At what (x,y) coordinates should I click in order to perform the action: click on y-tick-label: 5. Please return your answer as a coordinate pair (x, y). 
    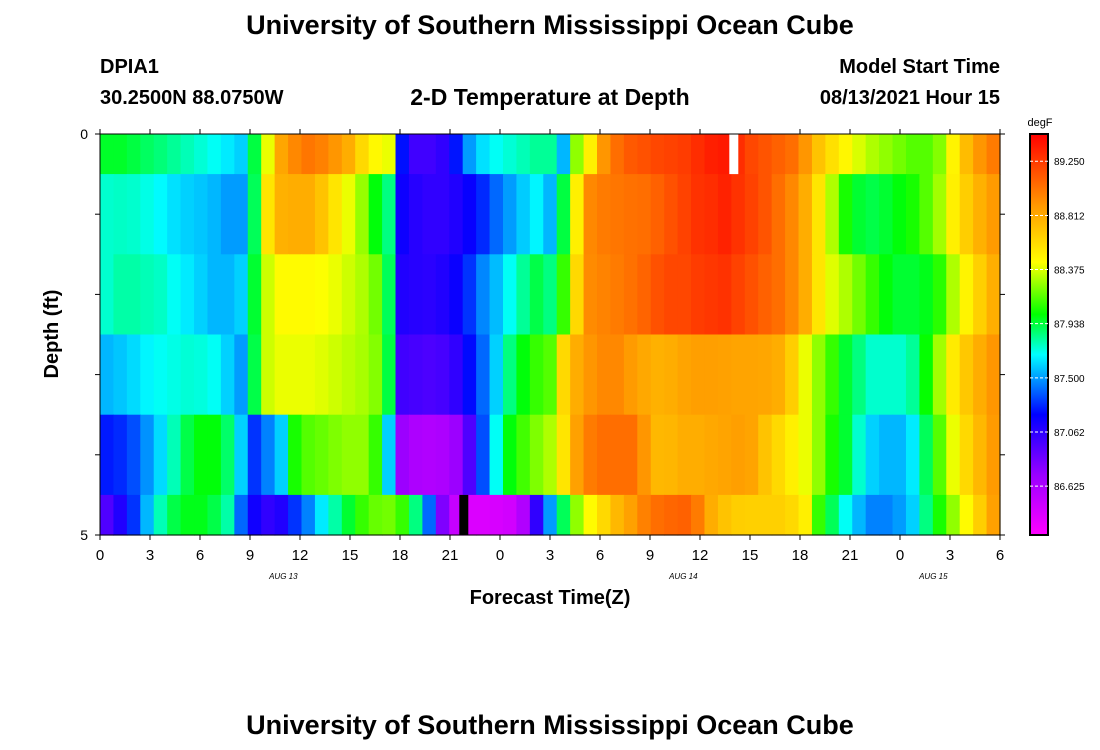
    Looking at the image, I should click on (84, 535).